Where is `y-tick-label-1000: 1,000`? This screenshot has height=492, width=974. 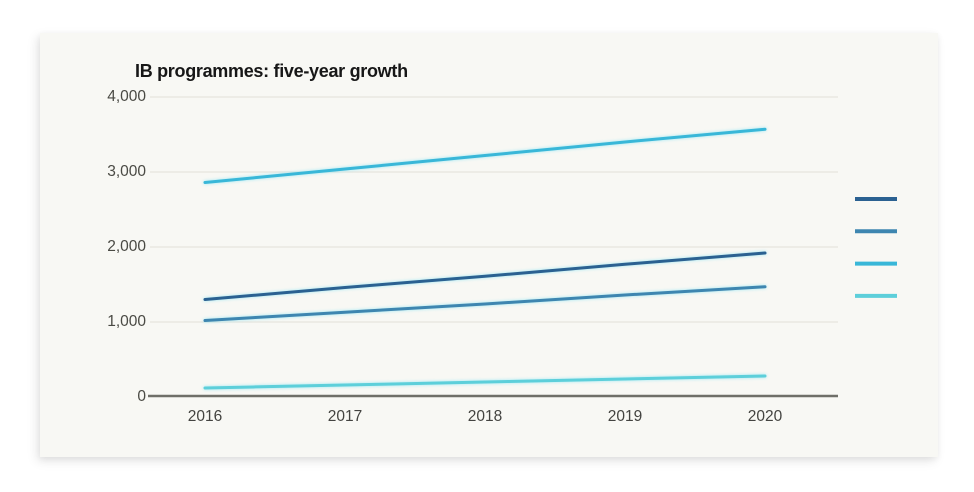
y-tick-label-1000: 1,000 is located at coordinates (126, 321).